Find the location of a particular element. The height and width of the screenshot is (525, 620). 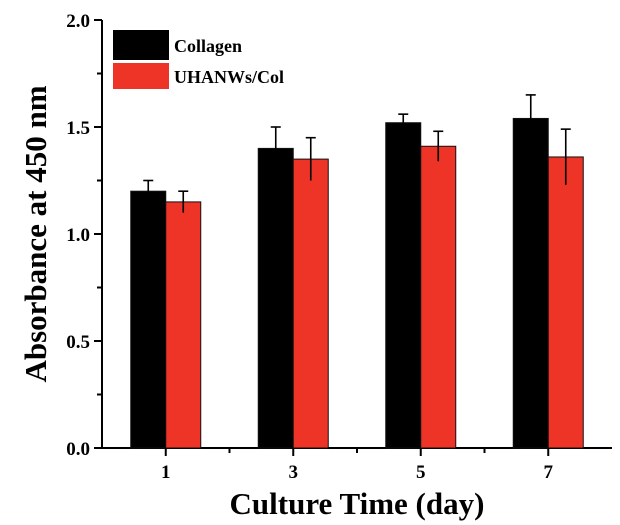

x-tick-label: 5 is located at coordinates (421, 472).